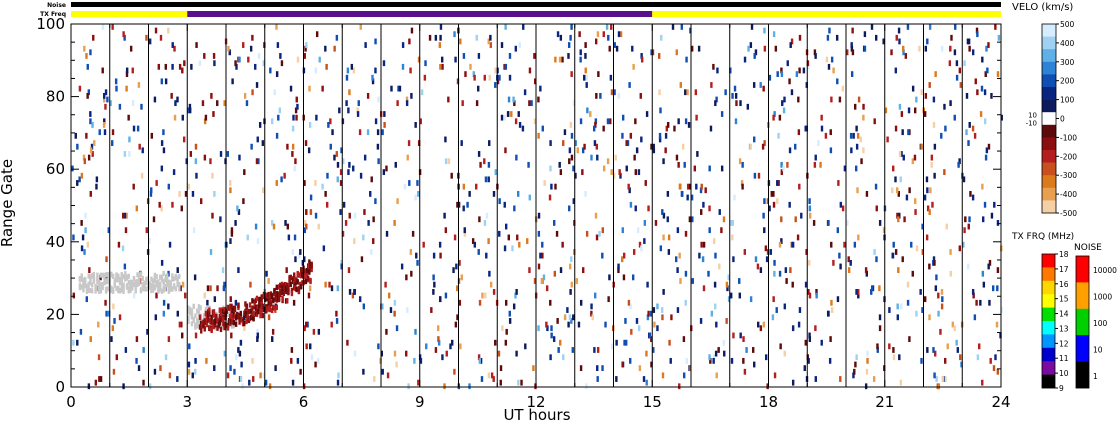  What do you see at coordinates (1064, 373) in the screenshot?
I see `txfreq-colorbar-tick-label: 10` at bounding box center [1064, 373].